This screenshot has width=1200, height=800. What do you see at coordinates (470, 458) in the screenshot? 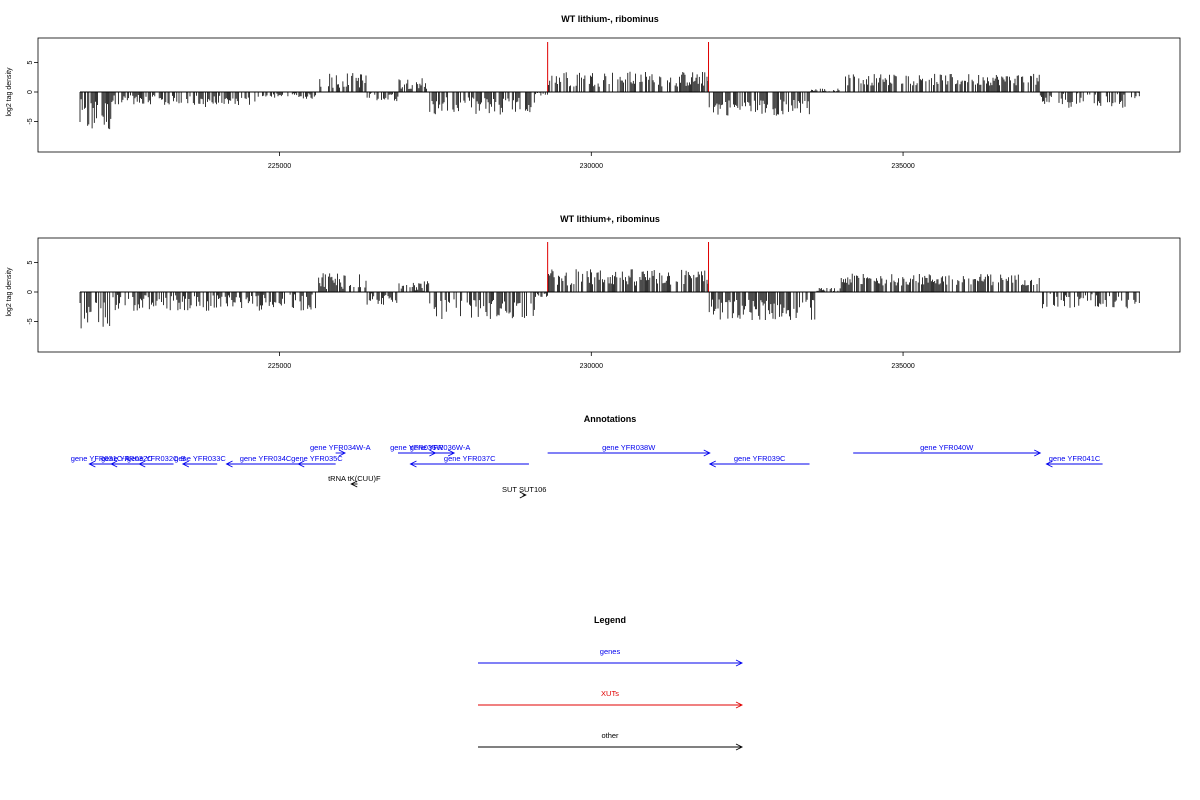
I see `feature-label: gene YFR037C` at bounding box center [470, 458].